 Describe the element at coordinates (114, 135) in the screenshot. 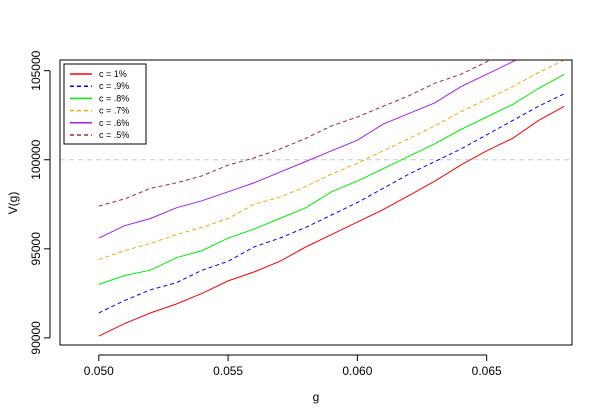

I see `legend-label: c = .5%` at that location.